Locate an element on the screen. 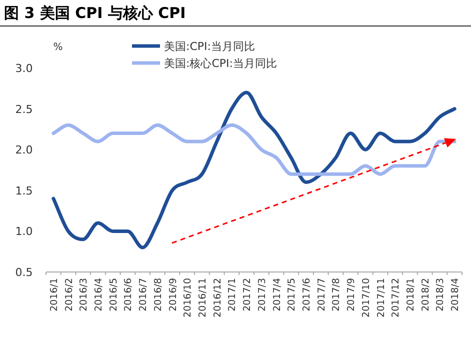 The width and height of the screenshot is (471, 350). x-tick-label: 2016/6 is located at coordinates (128, 295).